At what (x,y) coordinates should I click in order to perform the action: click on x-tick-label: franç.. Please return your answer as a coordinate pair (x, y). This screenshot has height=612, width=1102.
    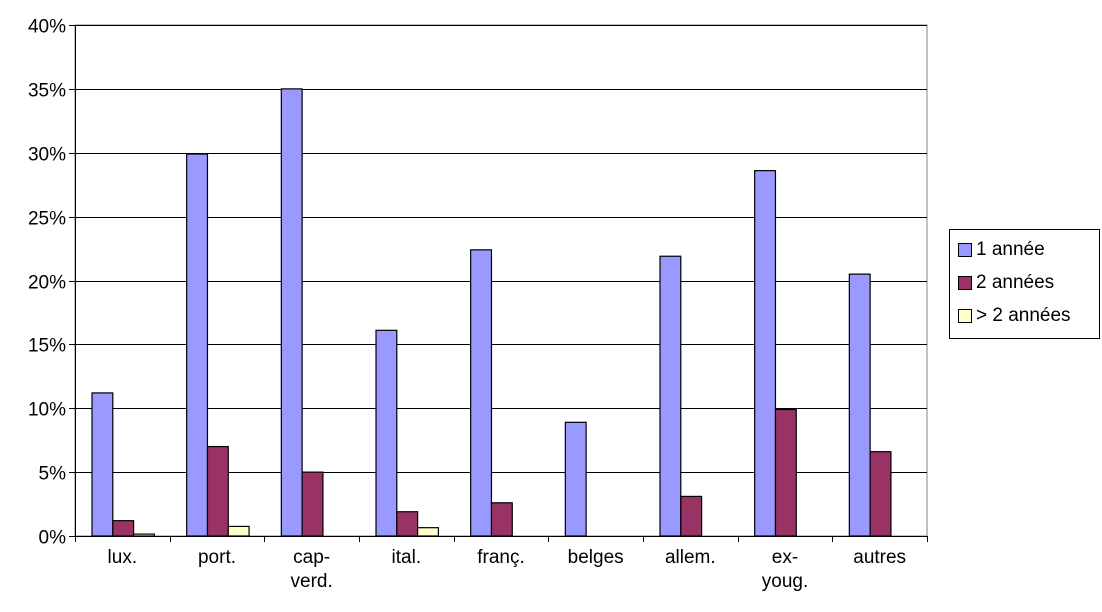
    Looking at the image, I should click on (501, 557).